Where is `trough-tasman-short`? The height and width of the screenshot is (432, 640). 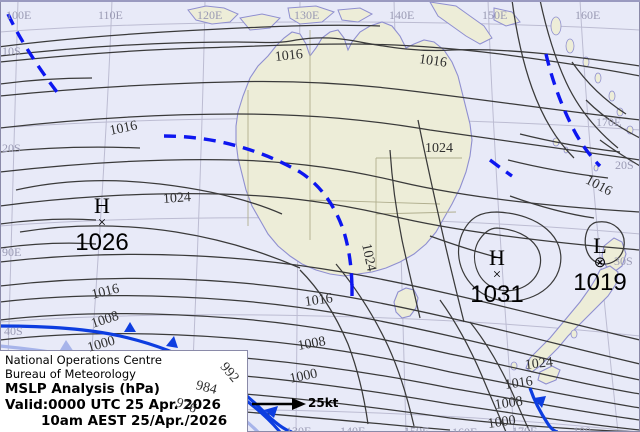 trough-tasman-short is located at coordinates (500, 168).